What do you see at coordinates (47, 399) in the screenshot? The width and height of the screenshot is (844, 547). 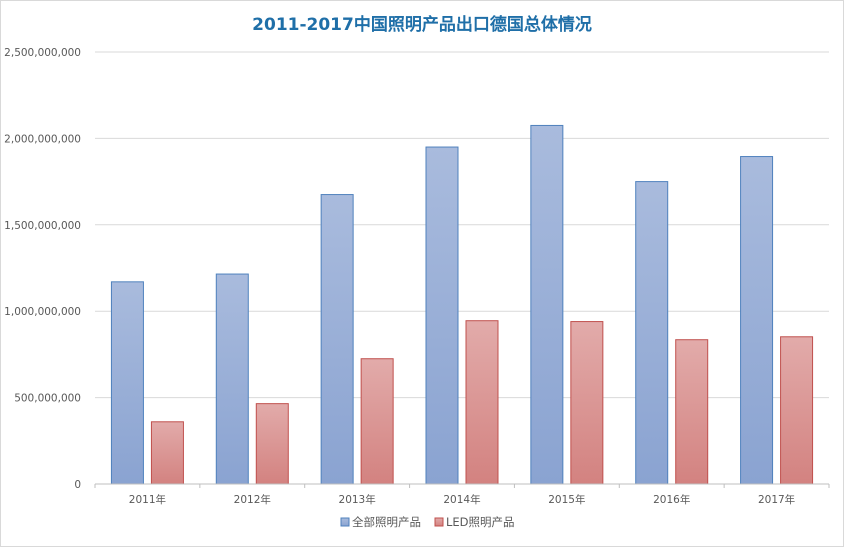 I see `y-tick-label: 500,000,000` at bounding box center [47, 399].